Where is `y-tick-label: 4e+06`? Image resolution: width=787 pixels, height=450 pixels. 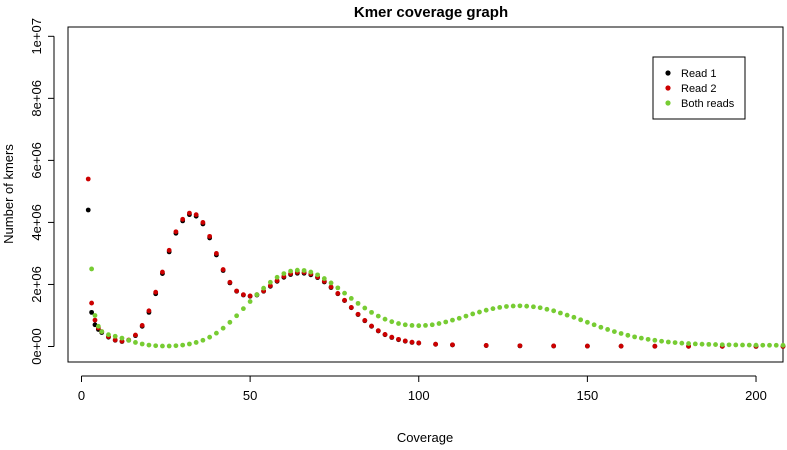 y-tick-label: 4e+06 is located at coordinates (36, 222).